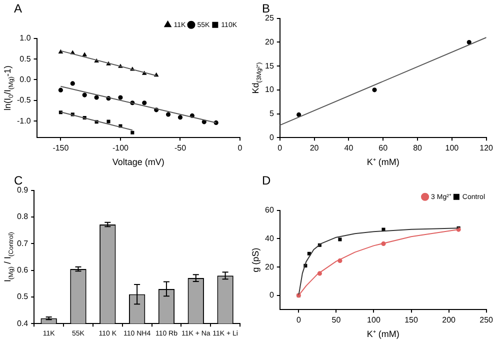  What do you see at coordinates (26, 38) in the screenshot?
I see `y-tick-label: 1.0` at bounding box center [26, 38].